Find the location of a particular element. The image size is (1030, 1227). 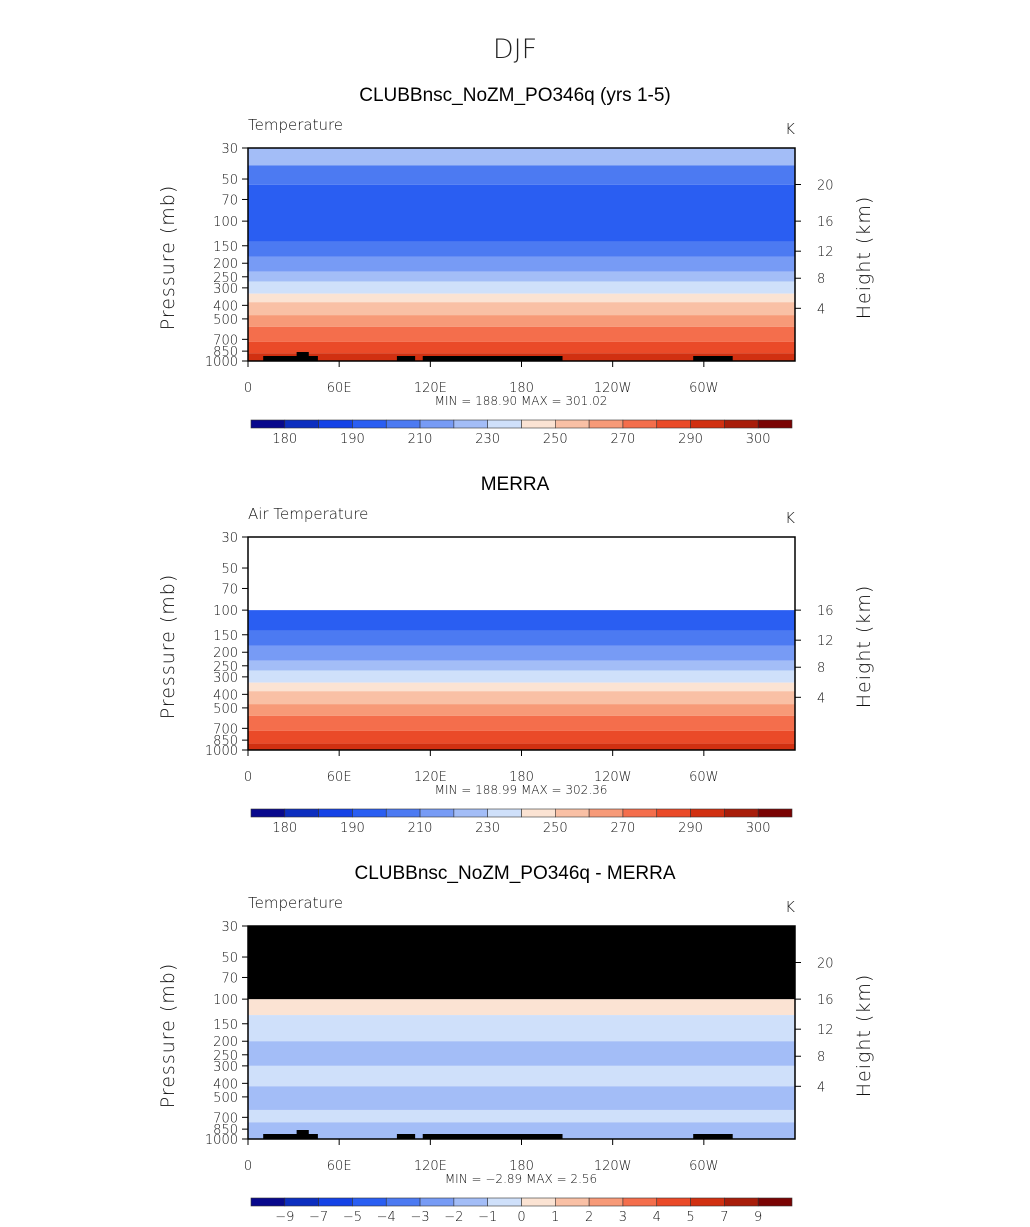

y-tick-label: 500 is located at coordinates (225, 709).